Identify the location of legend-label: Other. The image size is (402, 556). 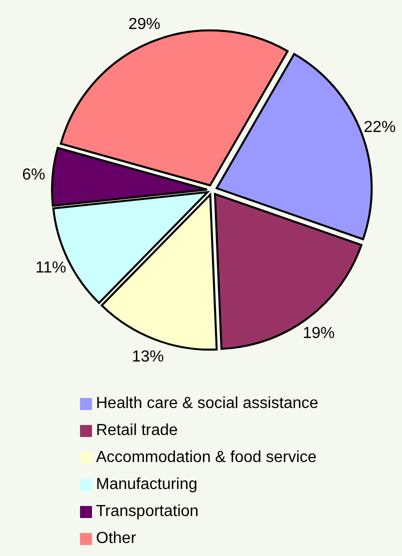
(116, 538).